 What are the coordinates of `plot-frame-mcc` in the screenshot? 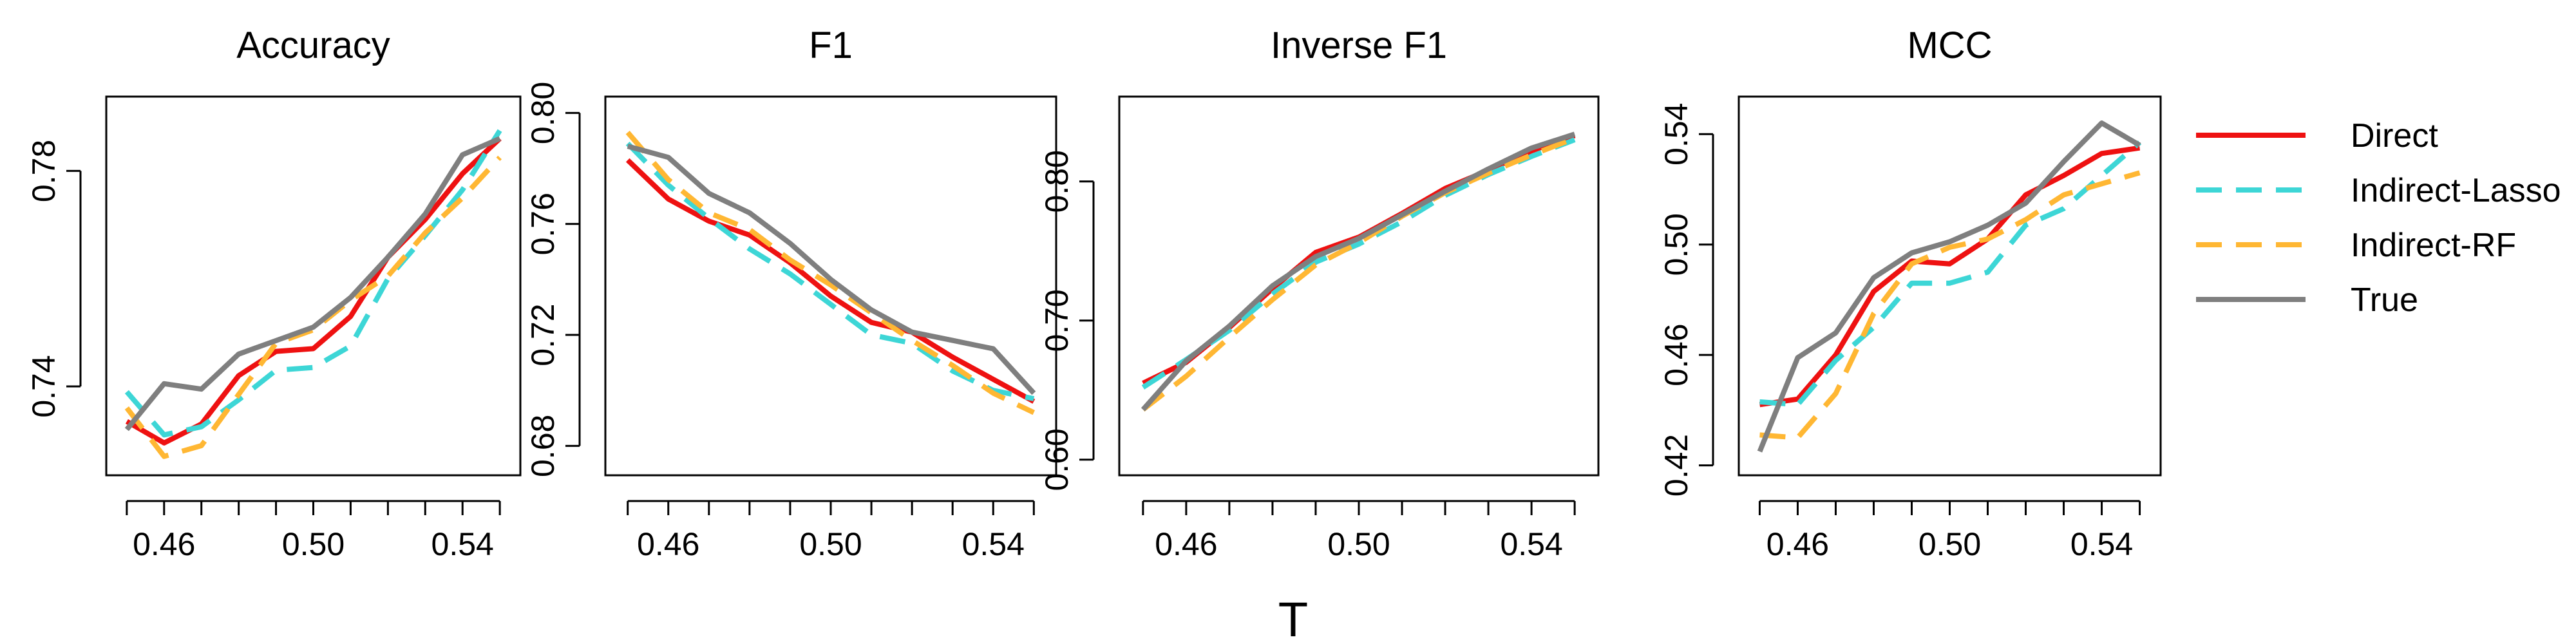 It's located at (1950, 286).